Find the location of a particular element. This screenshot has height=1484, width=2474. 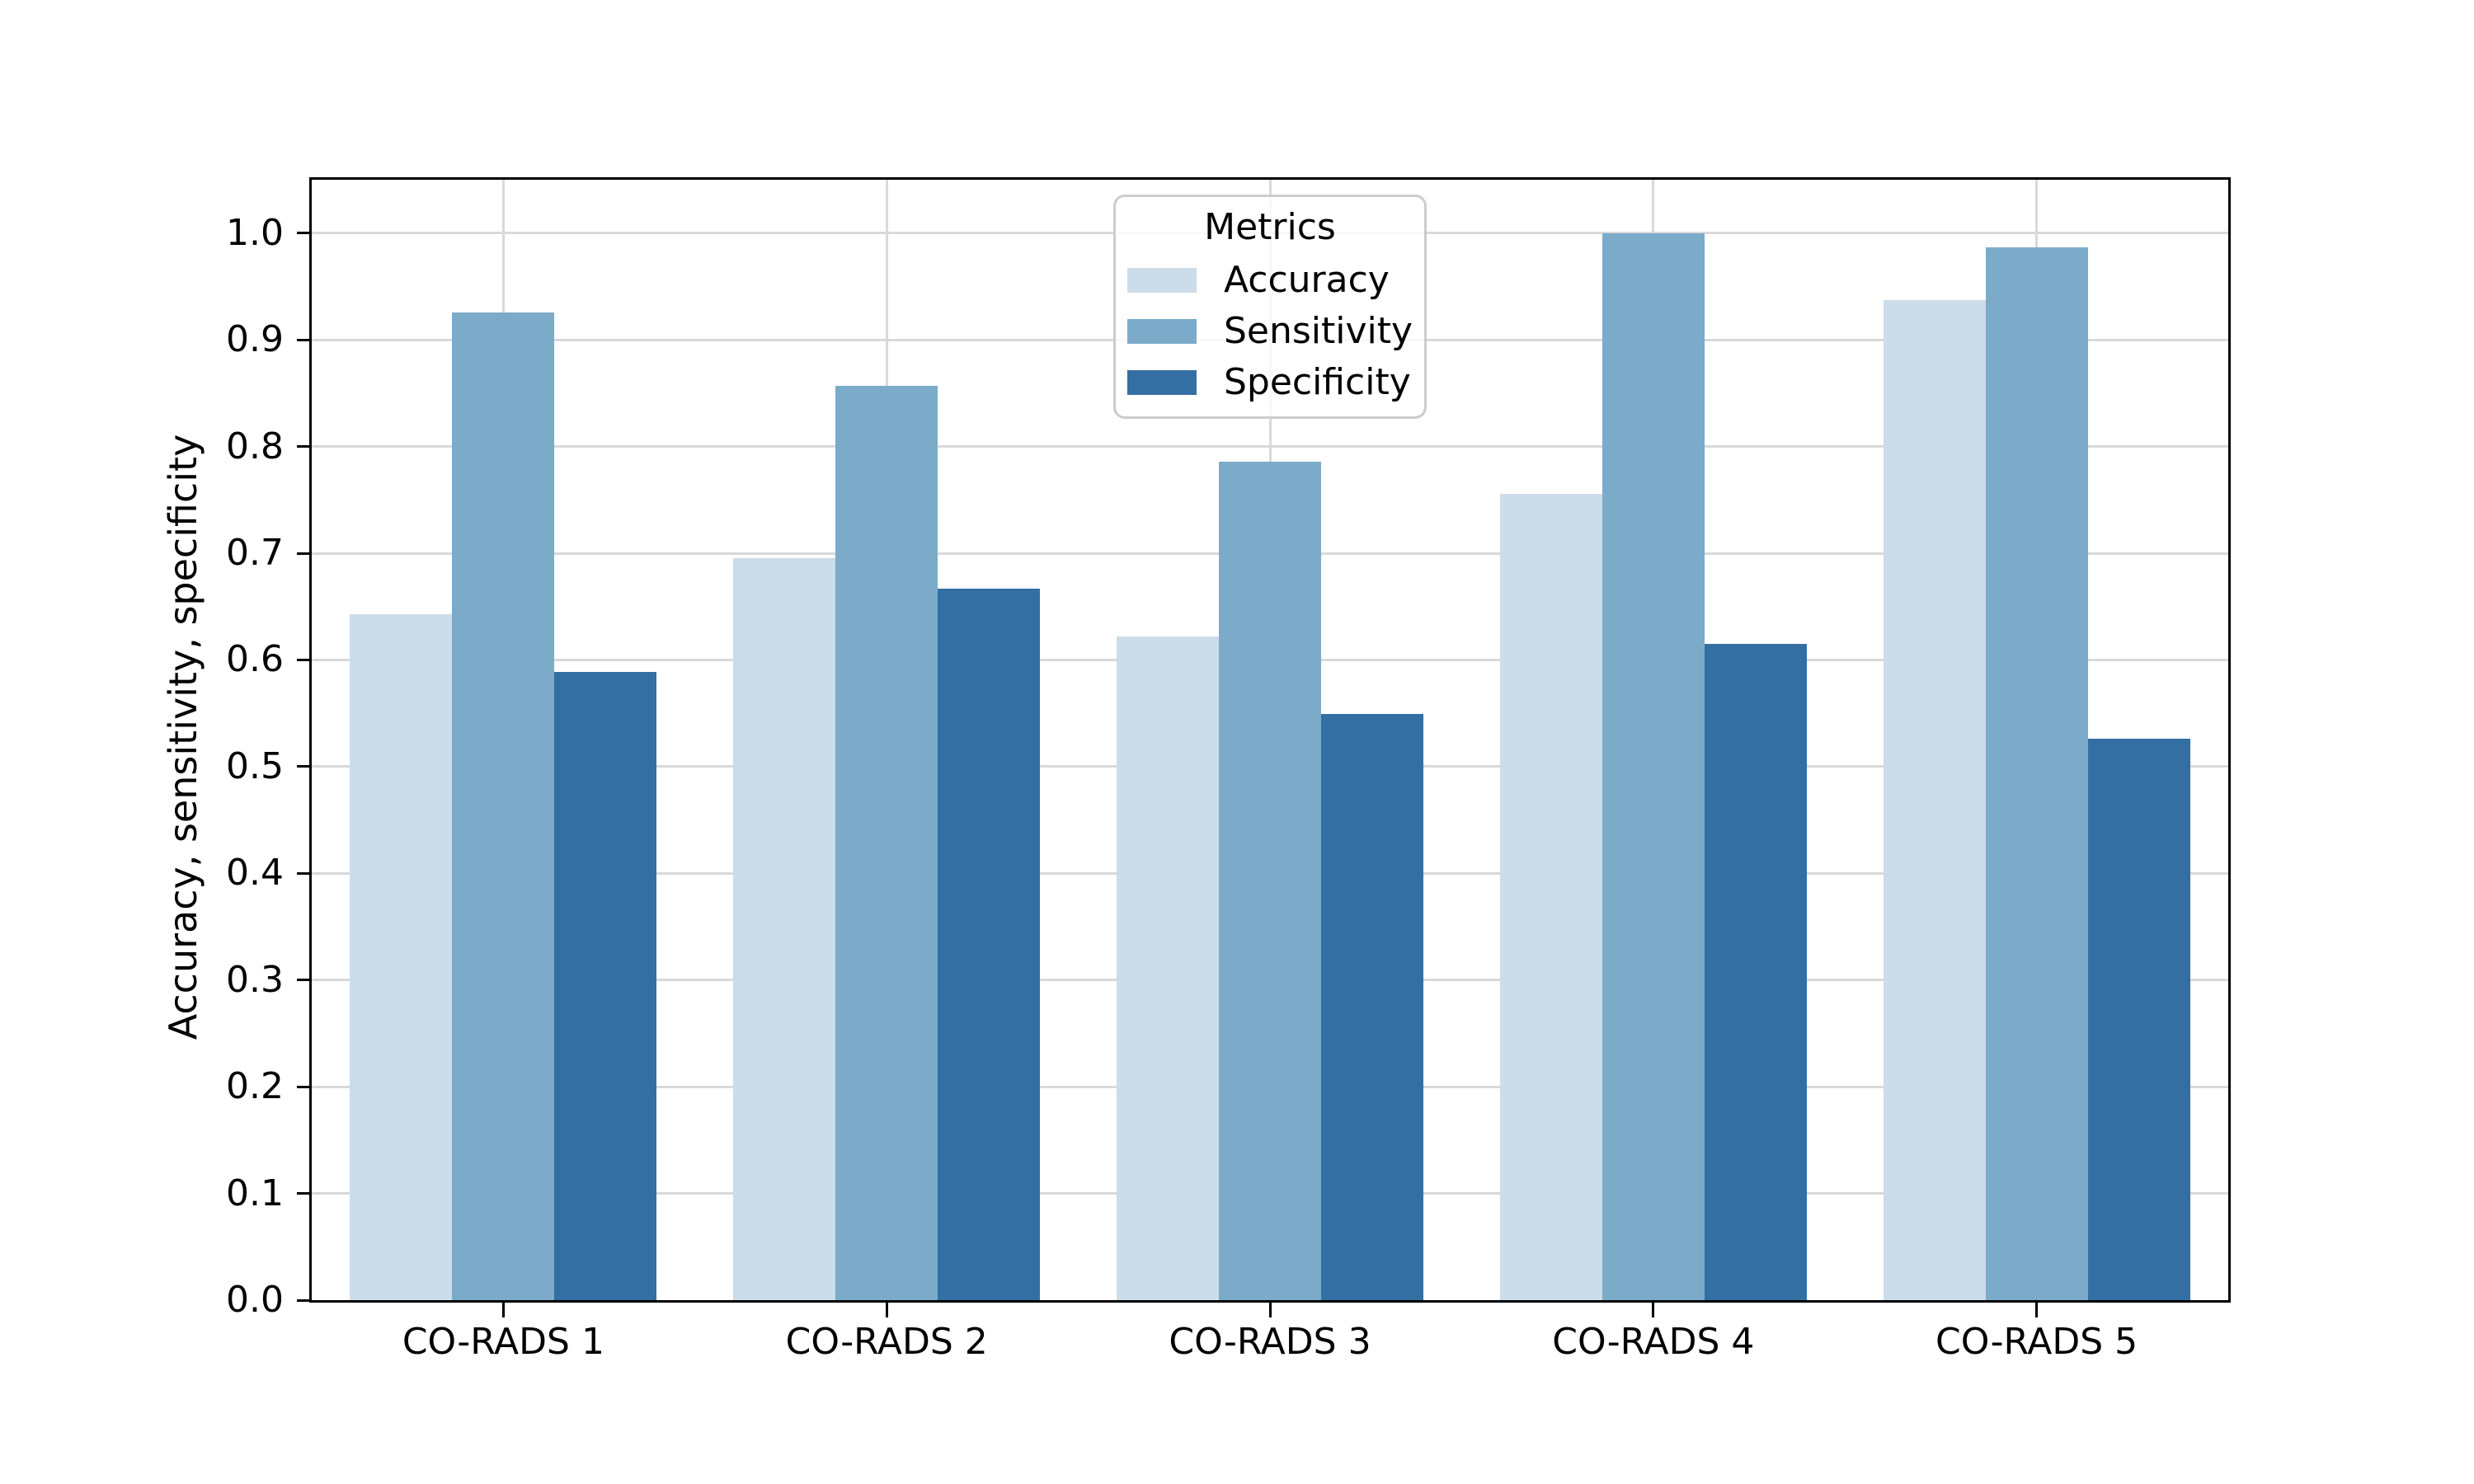

x-tick-label: CO-RADS 2 is located at coordinates (886, 1342).